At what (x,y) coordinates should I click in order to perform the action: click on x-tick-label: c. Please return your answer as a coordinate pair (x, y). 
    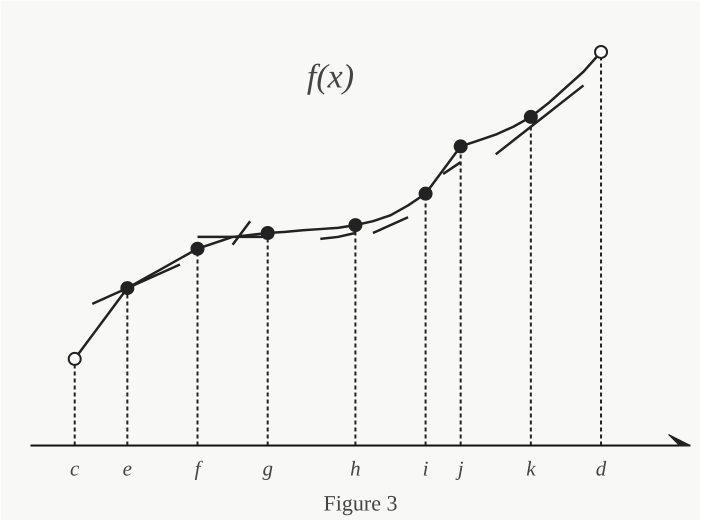
    Looking at the image, I should click on (75, 468).